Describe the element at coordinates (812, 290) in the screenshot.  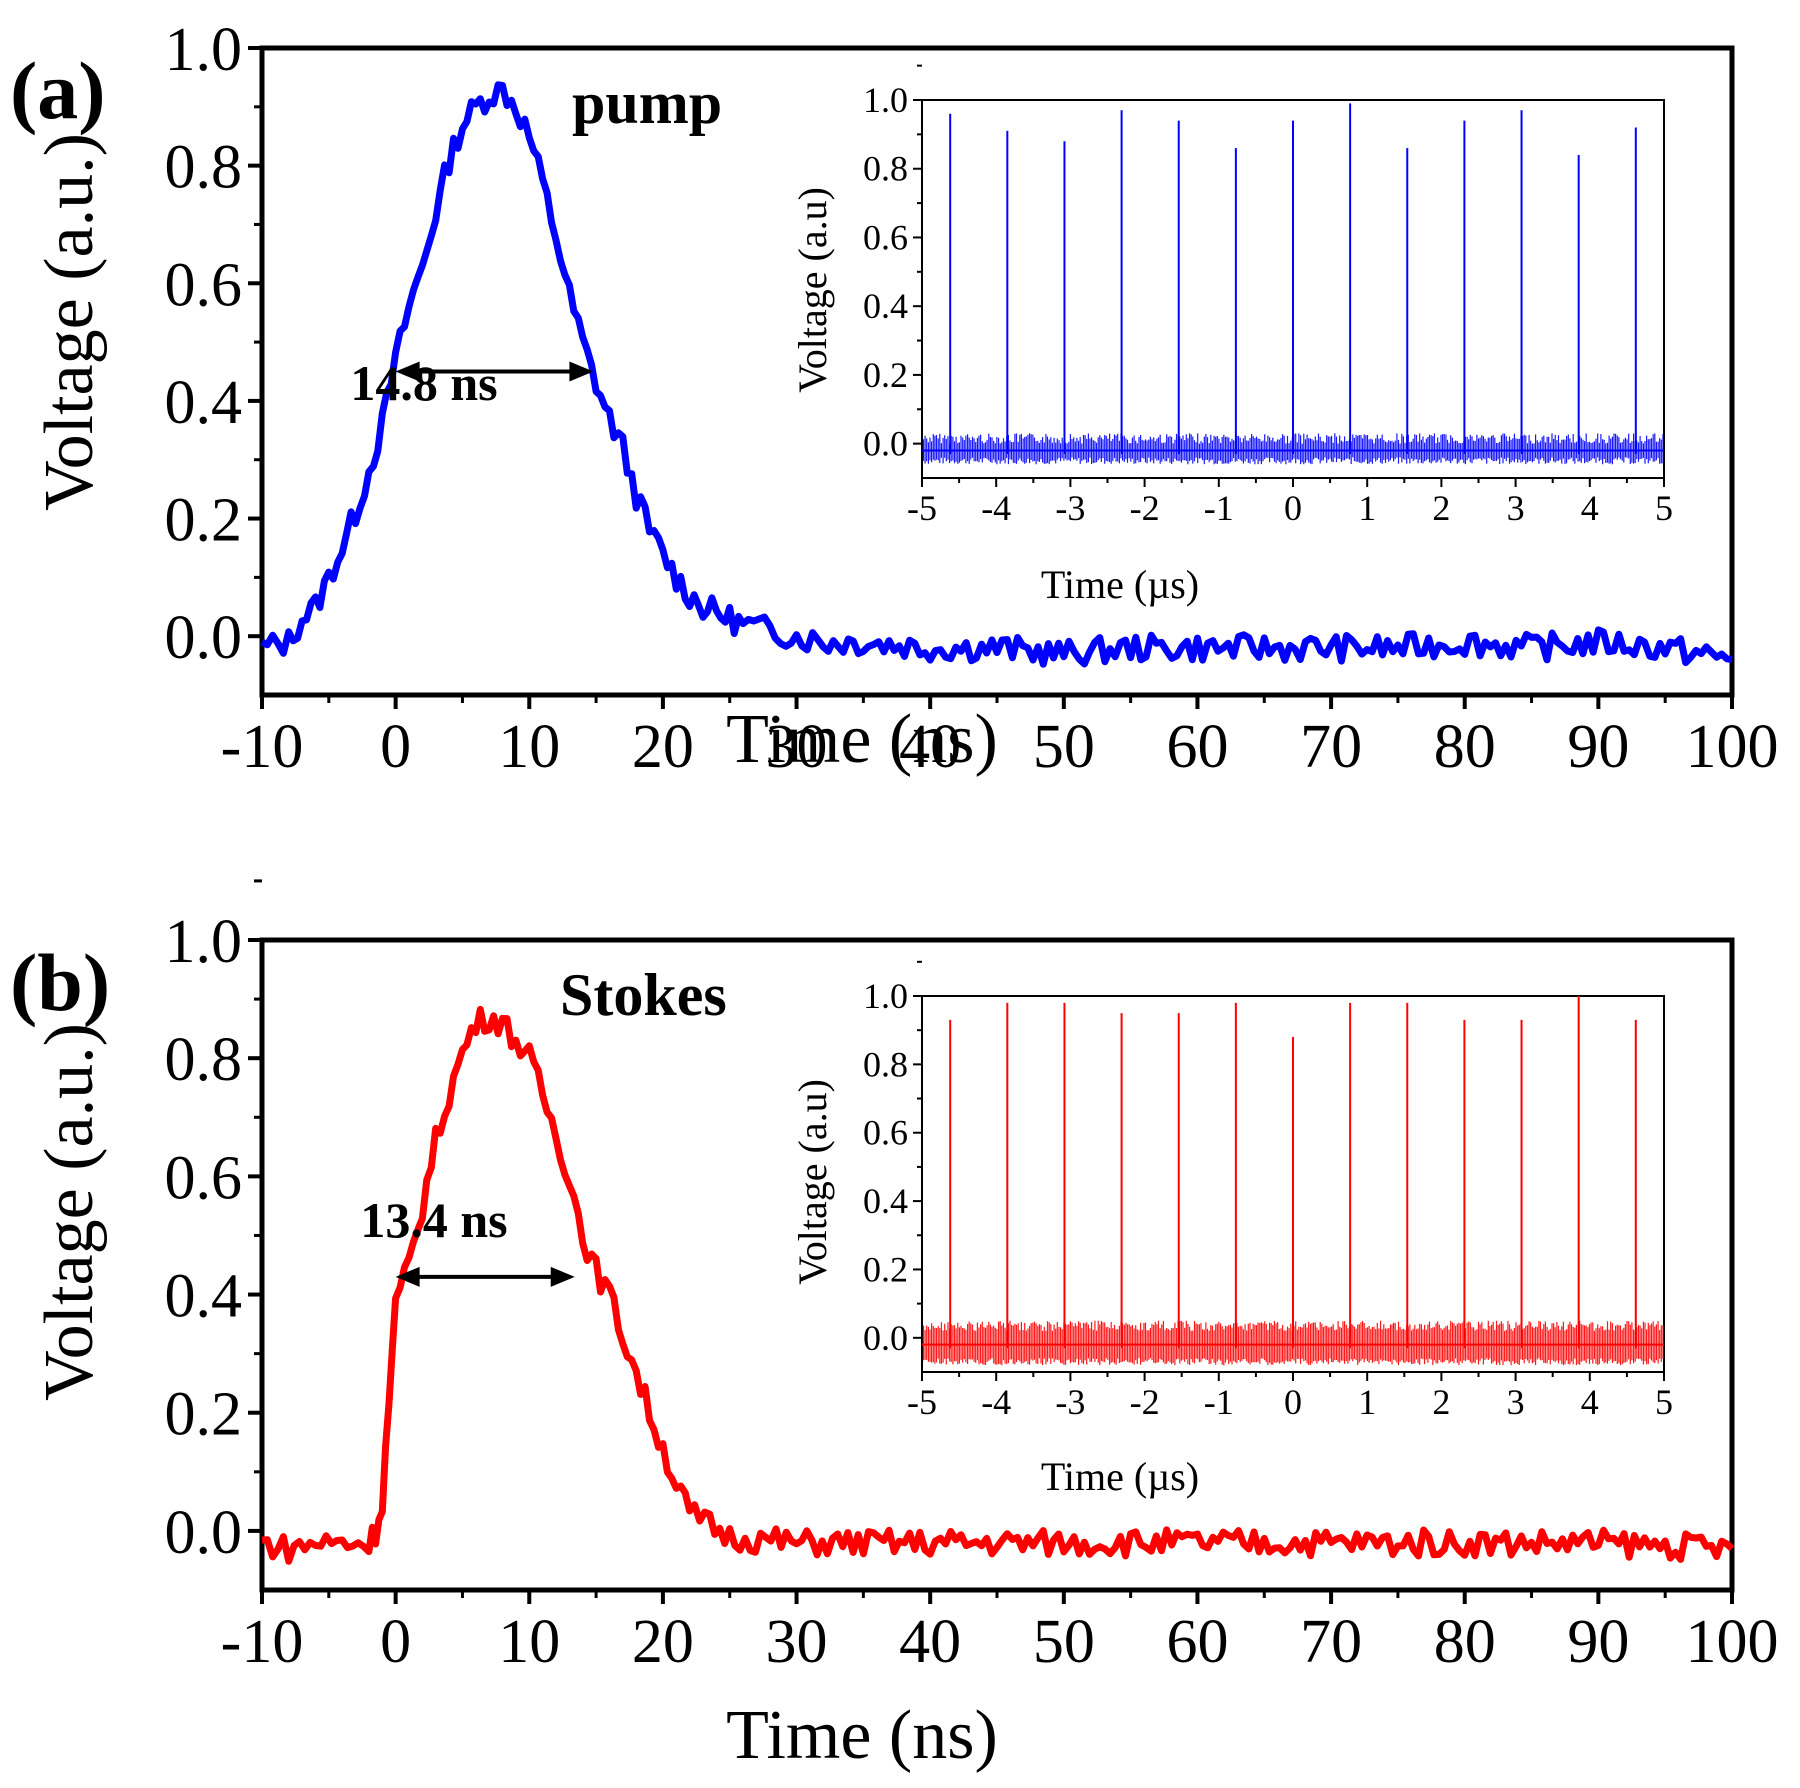
I see `panel-a-inset-y-axis-title: Voltage (a.u)` at that location.